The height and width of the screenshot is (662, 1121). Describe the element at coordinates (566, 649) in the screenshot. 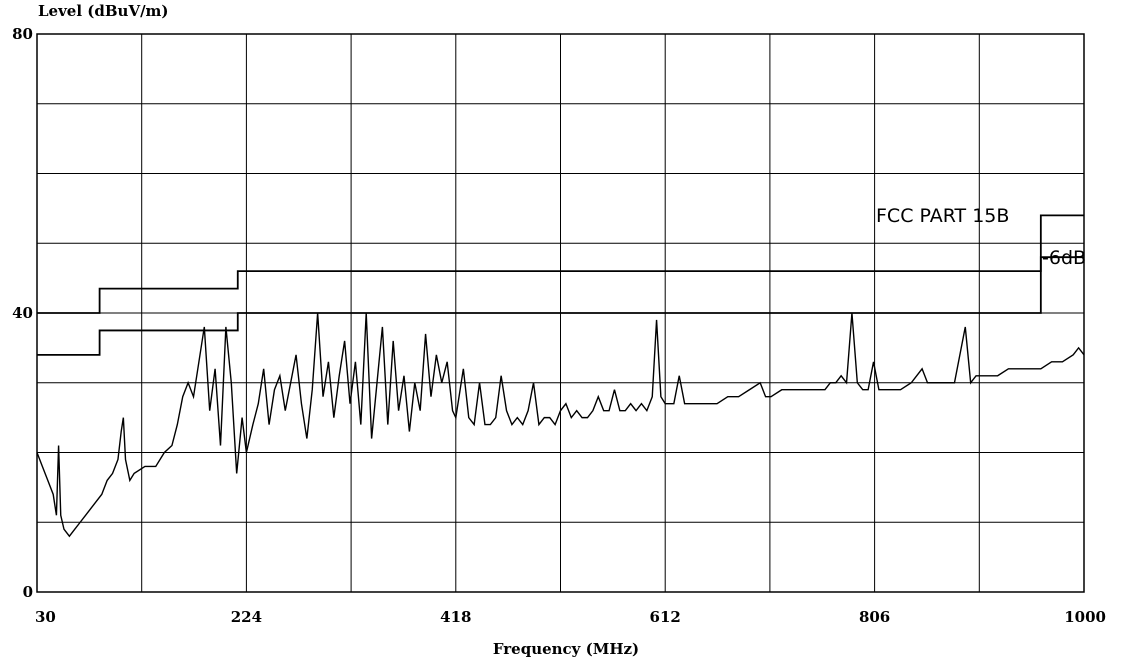

I see `x-axis-title: Frequency (MHz)` at that location.